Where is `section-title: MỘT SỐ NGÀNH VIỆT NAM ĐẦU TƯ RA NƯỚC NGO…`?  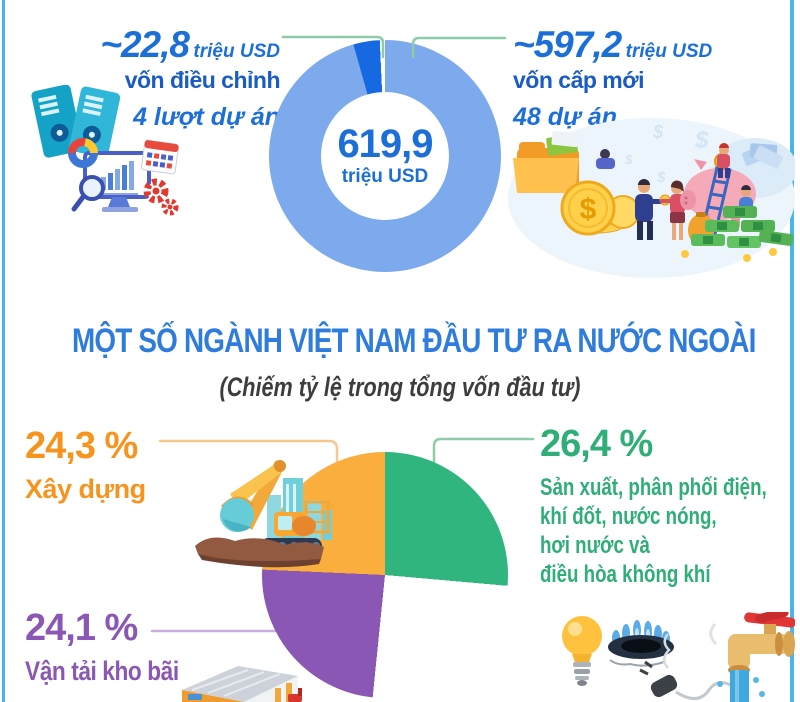 section-title: MỘT SỐ NGÀNH VIỆT NAM ĐẦU TƯ RA NƯỚC NGO… is located at coordinates (414, 341).